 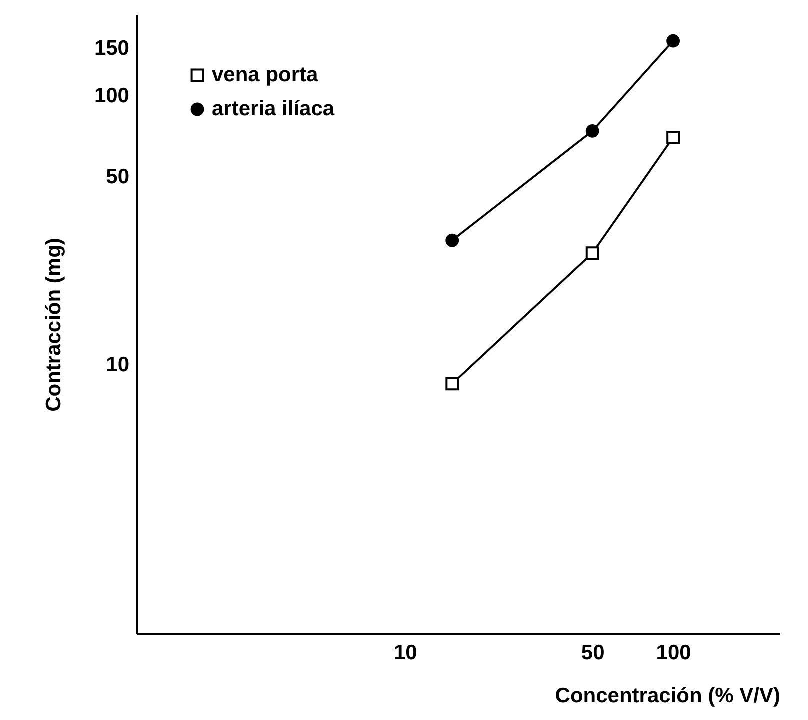 I want to click on y-axis-title: Contracción (mg), so click(x=54, y=325).